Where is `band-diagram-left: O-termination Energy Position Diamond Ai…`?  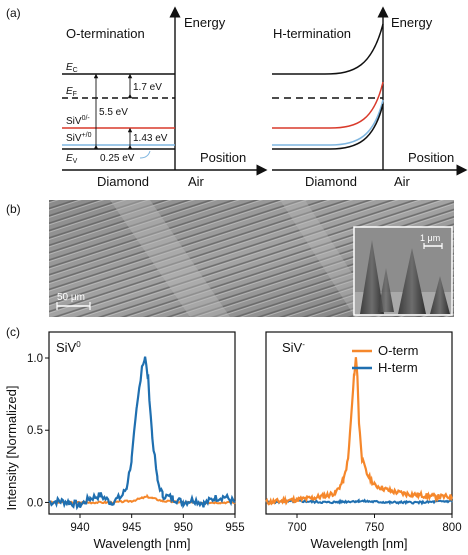
band-diagram-left: O-termination Energy Position Diamond Ai… is located at coordinates (165, 97).